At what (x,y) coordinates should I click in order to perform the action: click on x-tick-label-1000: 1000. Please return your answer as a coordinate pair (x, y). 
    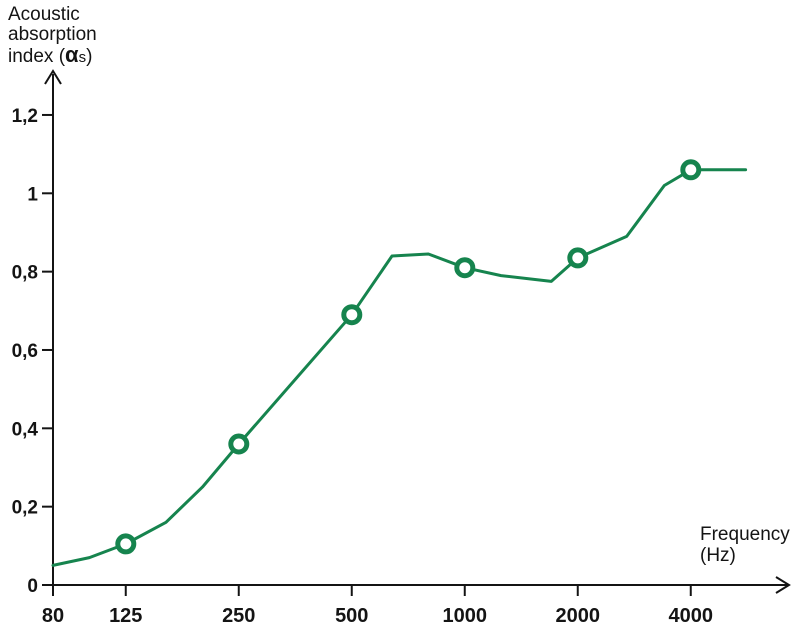
    Looking at the image, I should click on (465, 616).